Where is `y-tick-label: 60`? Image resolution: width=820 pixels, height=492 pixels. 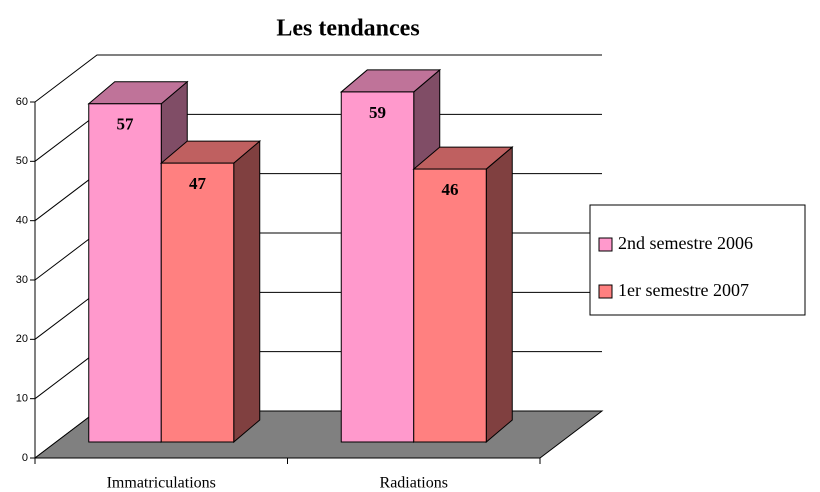
y-tick-label: 60 is located at coordinates (22, 102).